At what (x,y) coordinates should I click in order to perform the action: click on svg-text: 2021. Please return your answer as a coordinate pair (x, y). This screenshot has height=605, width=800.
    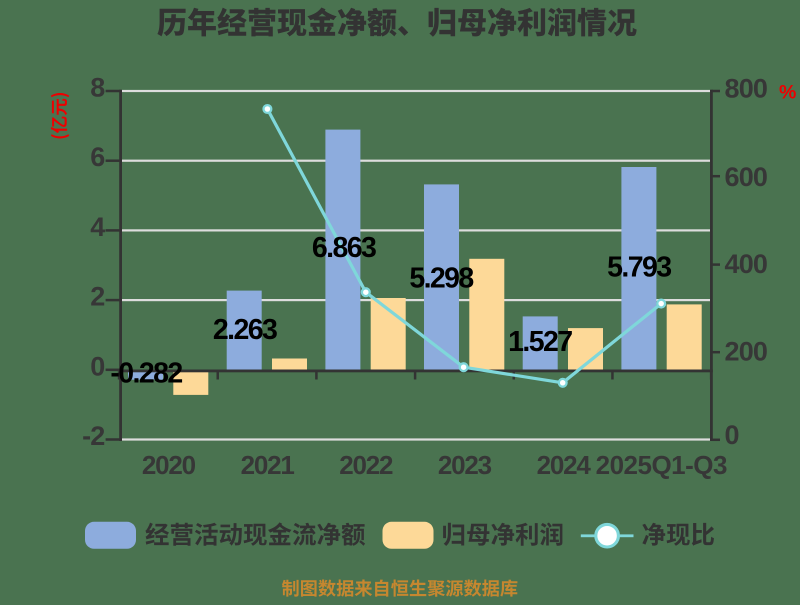
    Looking at the image, I should click on (268, 465).